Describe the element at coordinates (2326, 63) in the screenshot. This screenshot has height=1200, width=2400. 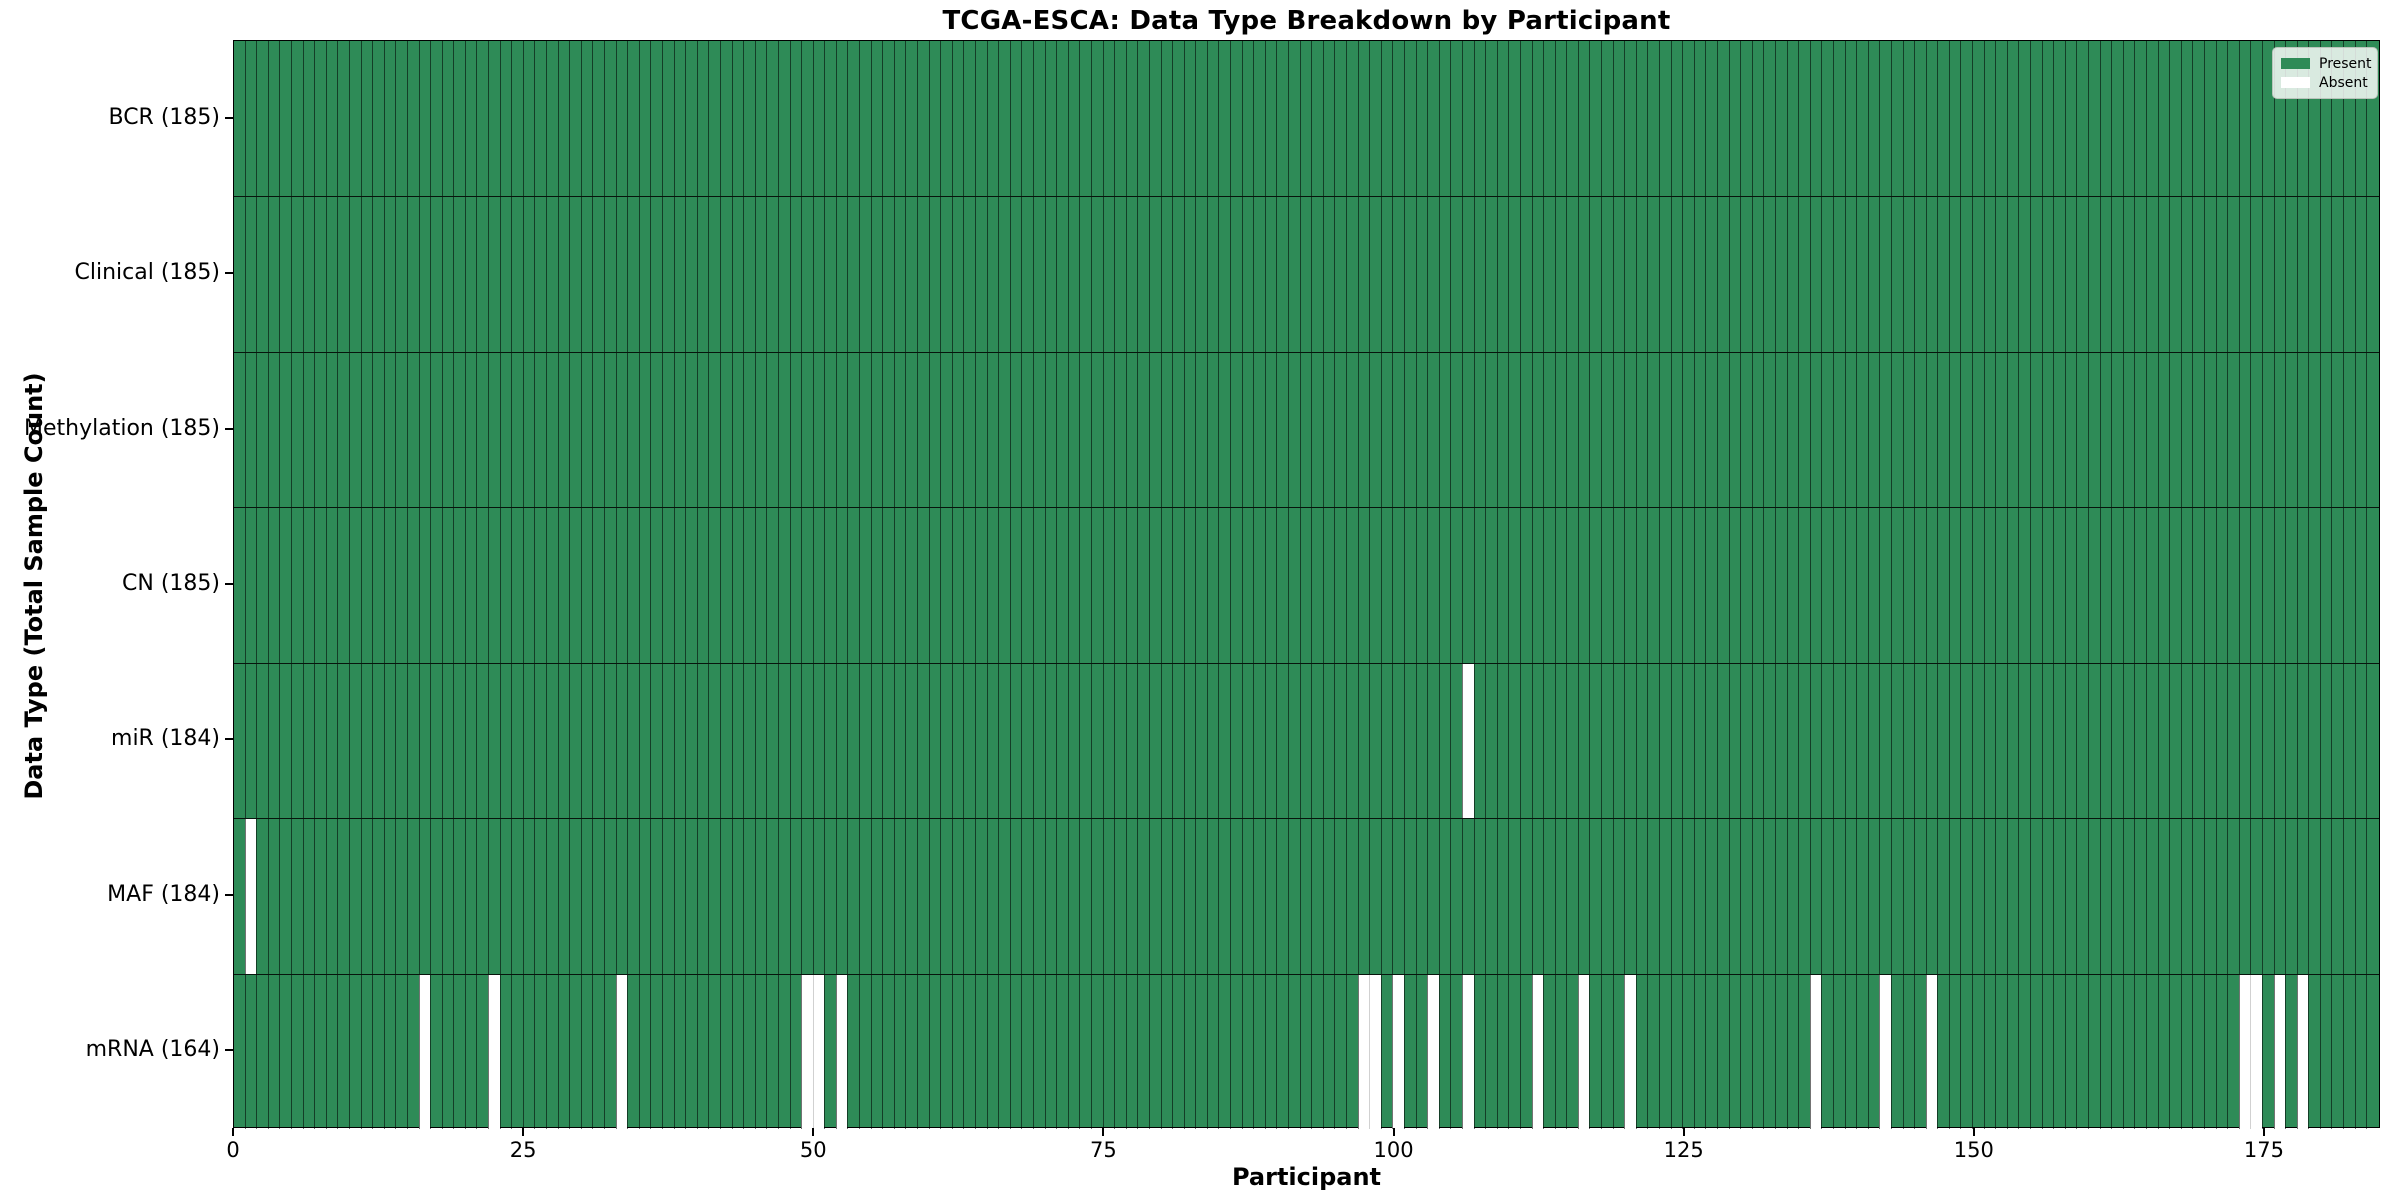
I see `legend-entry-present: Present` at that location.